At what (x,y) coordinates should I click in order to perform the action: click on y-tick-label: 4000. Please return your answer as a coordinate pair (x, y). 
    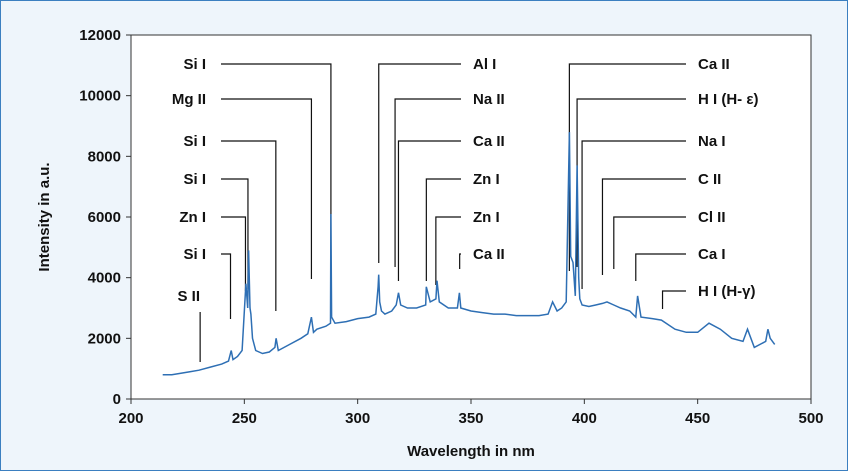
    Looking at the image, I should click on (104, 278).